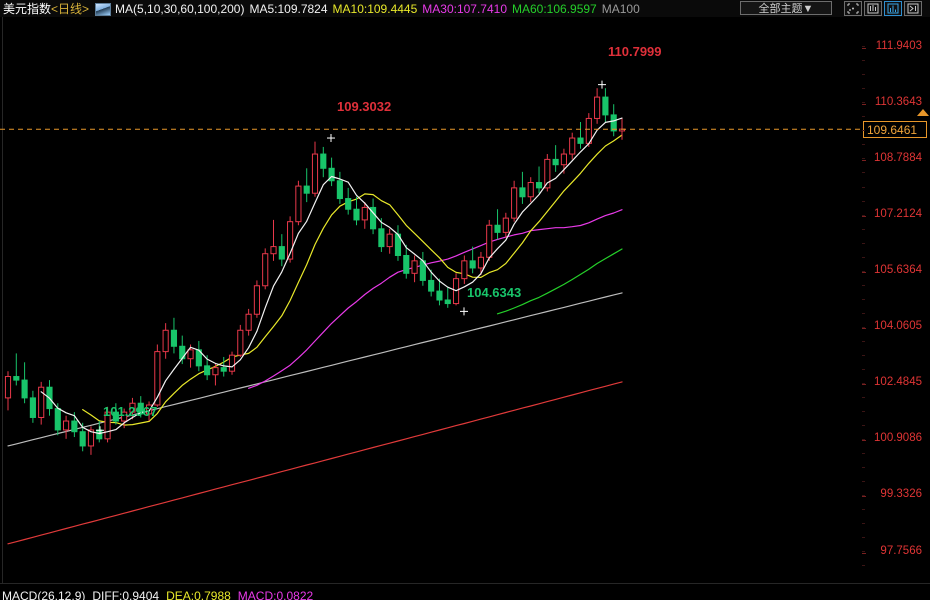  What do you see at coordinates (895, 130) in the screenshot?
I see `current-price-tag: 109.6461` at bounding box center [895, 130].